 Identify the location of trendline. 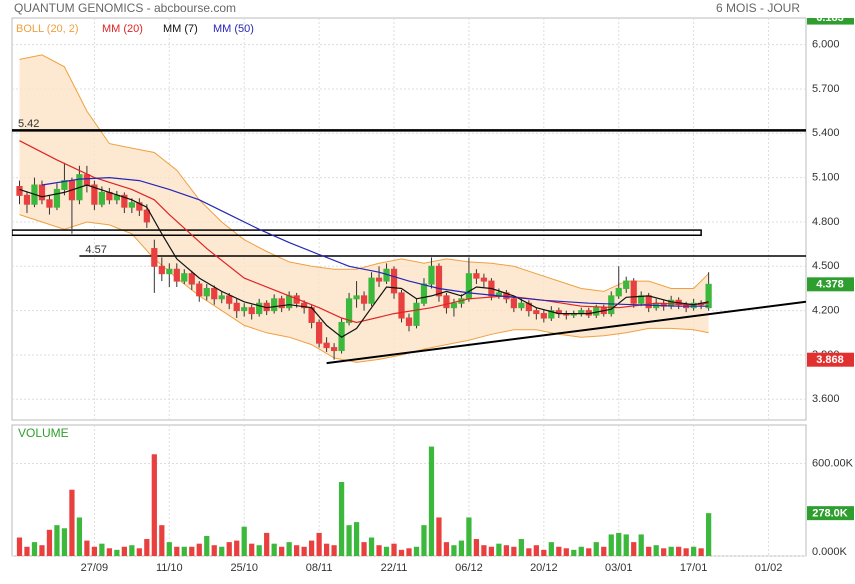
(566, 332).